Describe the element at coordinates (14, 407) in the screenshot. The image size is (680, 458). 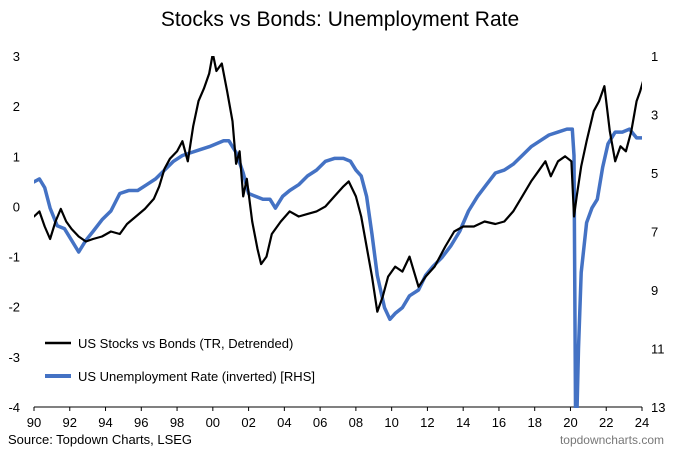
I see `y-left-tick-label: -4` at that location.